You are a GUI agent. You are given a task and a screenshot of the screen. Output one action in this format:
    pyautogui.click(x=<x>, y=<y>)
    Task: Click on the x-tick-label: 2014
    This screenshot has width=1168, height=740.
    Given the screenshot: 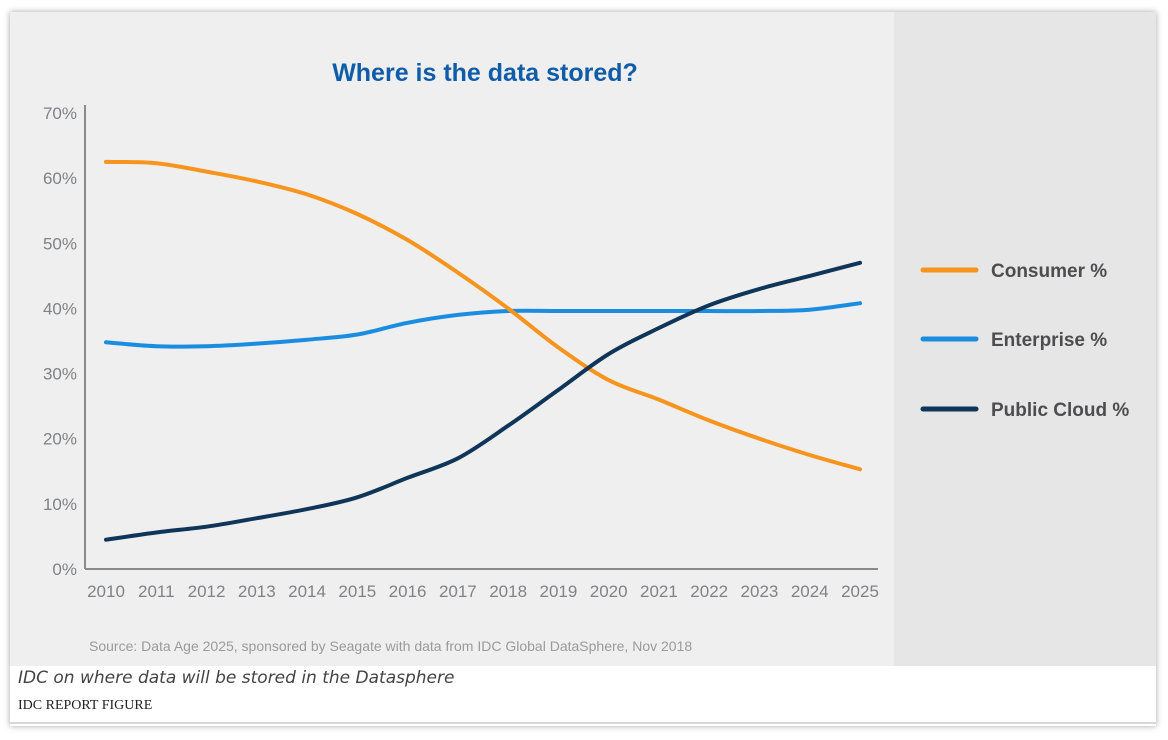 What is the action you would take?
    pyautogui.click(x=307, y=591)
    